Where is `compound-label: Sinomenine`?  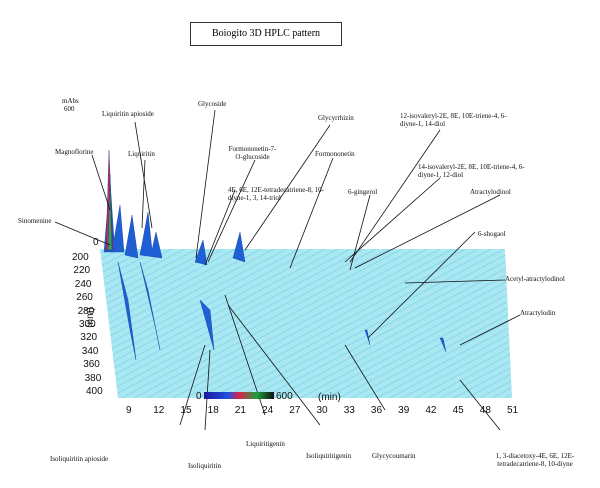 compound-label: Sinomenine is located at coordinates (35, 221).